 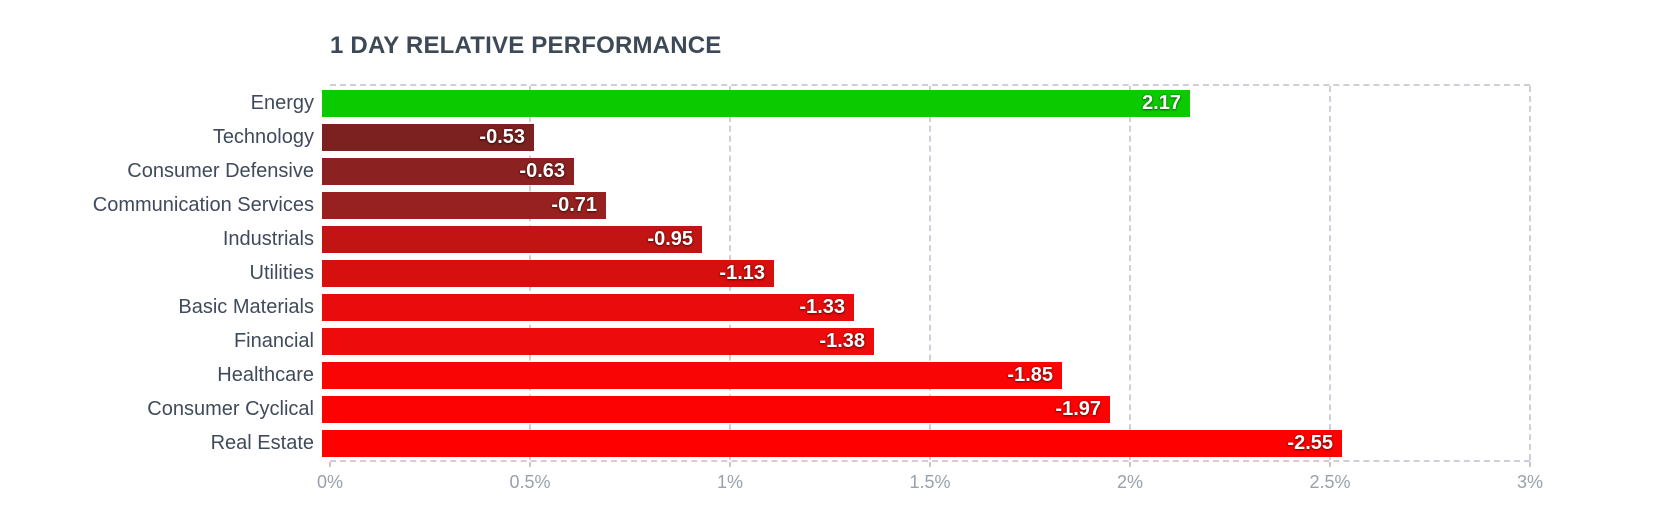 I want to click on chart-row: Consumer Defensive -0.63, so click(x=765, y=171).